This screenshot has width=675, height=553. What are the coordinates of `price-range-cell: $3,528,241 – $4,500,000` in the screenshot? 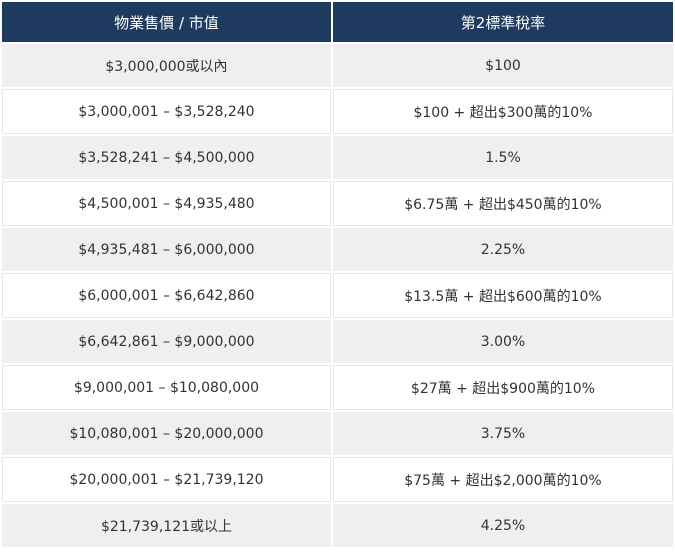 It's located at (166, 157).